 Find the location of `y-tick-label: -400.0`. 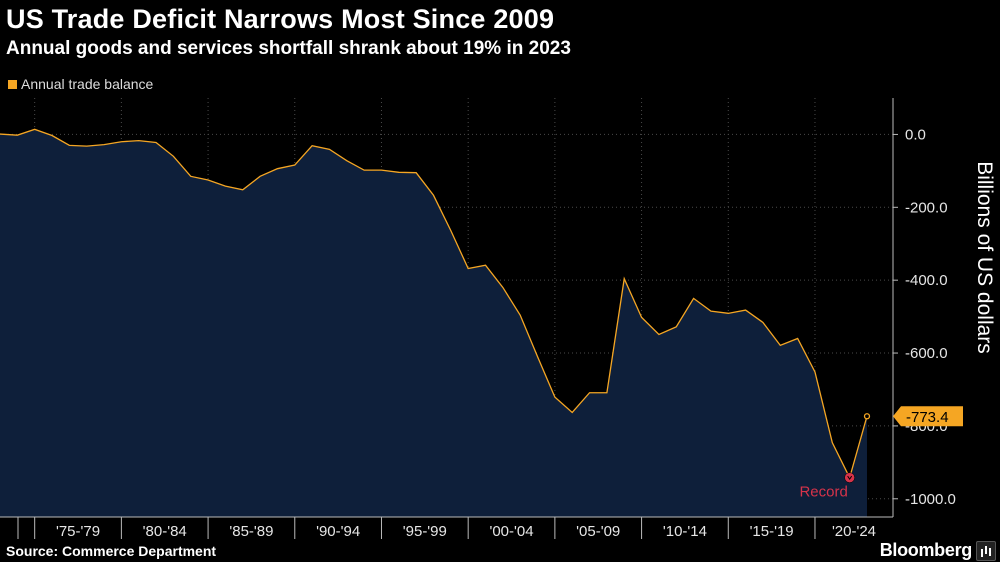

y-tick-label: -400.0 is located at coordinates (926, 280).